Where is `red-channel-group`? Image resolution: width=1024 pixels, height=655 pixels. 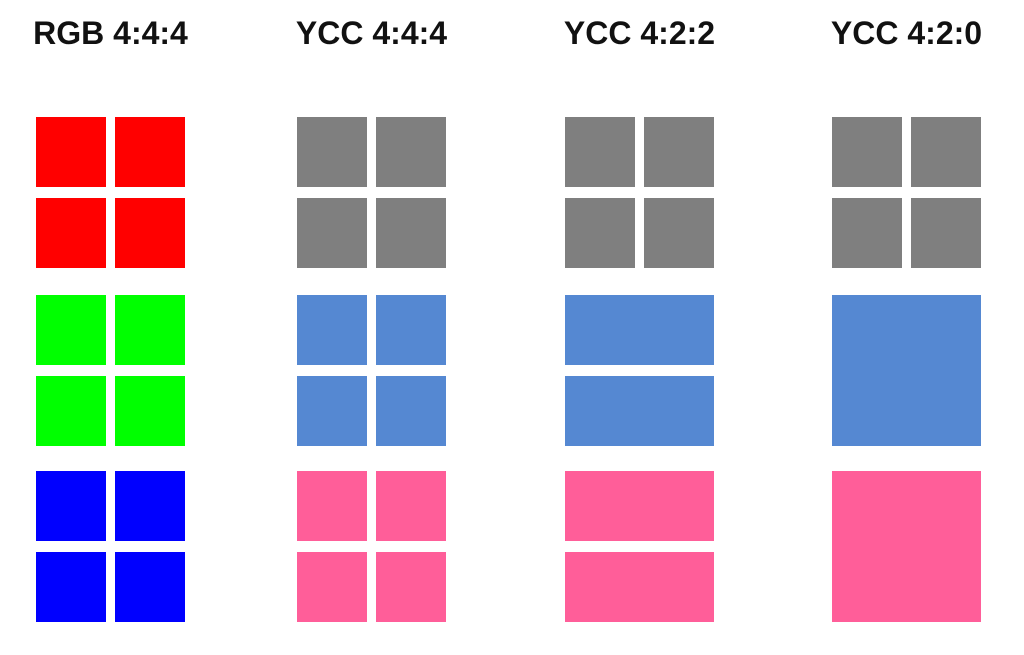
red-channel-group is located at coordinates (110, 192).